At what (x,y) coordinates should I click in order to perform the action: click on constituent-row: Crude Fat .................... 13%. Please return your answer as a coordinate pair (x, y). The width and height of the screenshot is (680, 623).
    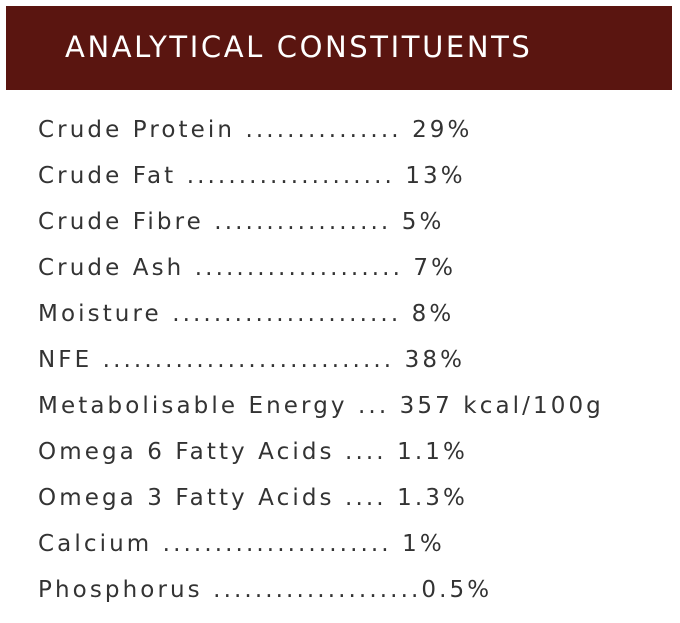
    Looking at the image, I should click on (252, 176).